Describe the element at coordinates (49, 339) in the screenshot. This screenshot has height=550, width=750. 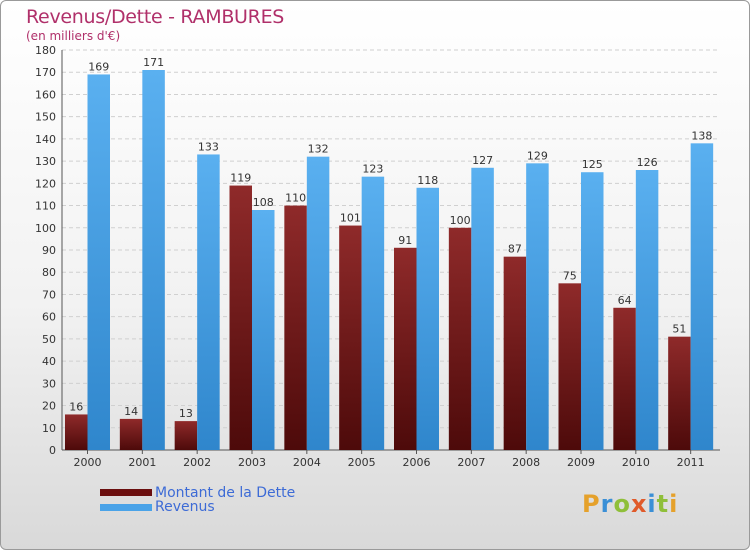
I see `y-tick-label: 50` at that location.